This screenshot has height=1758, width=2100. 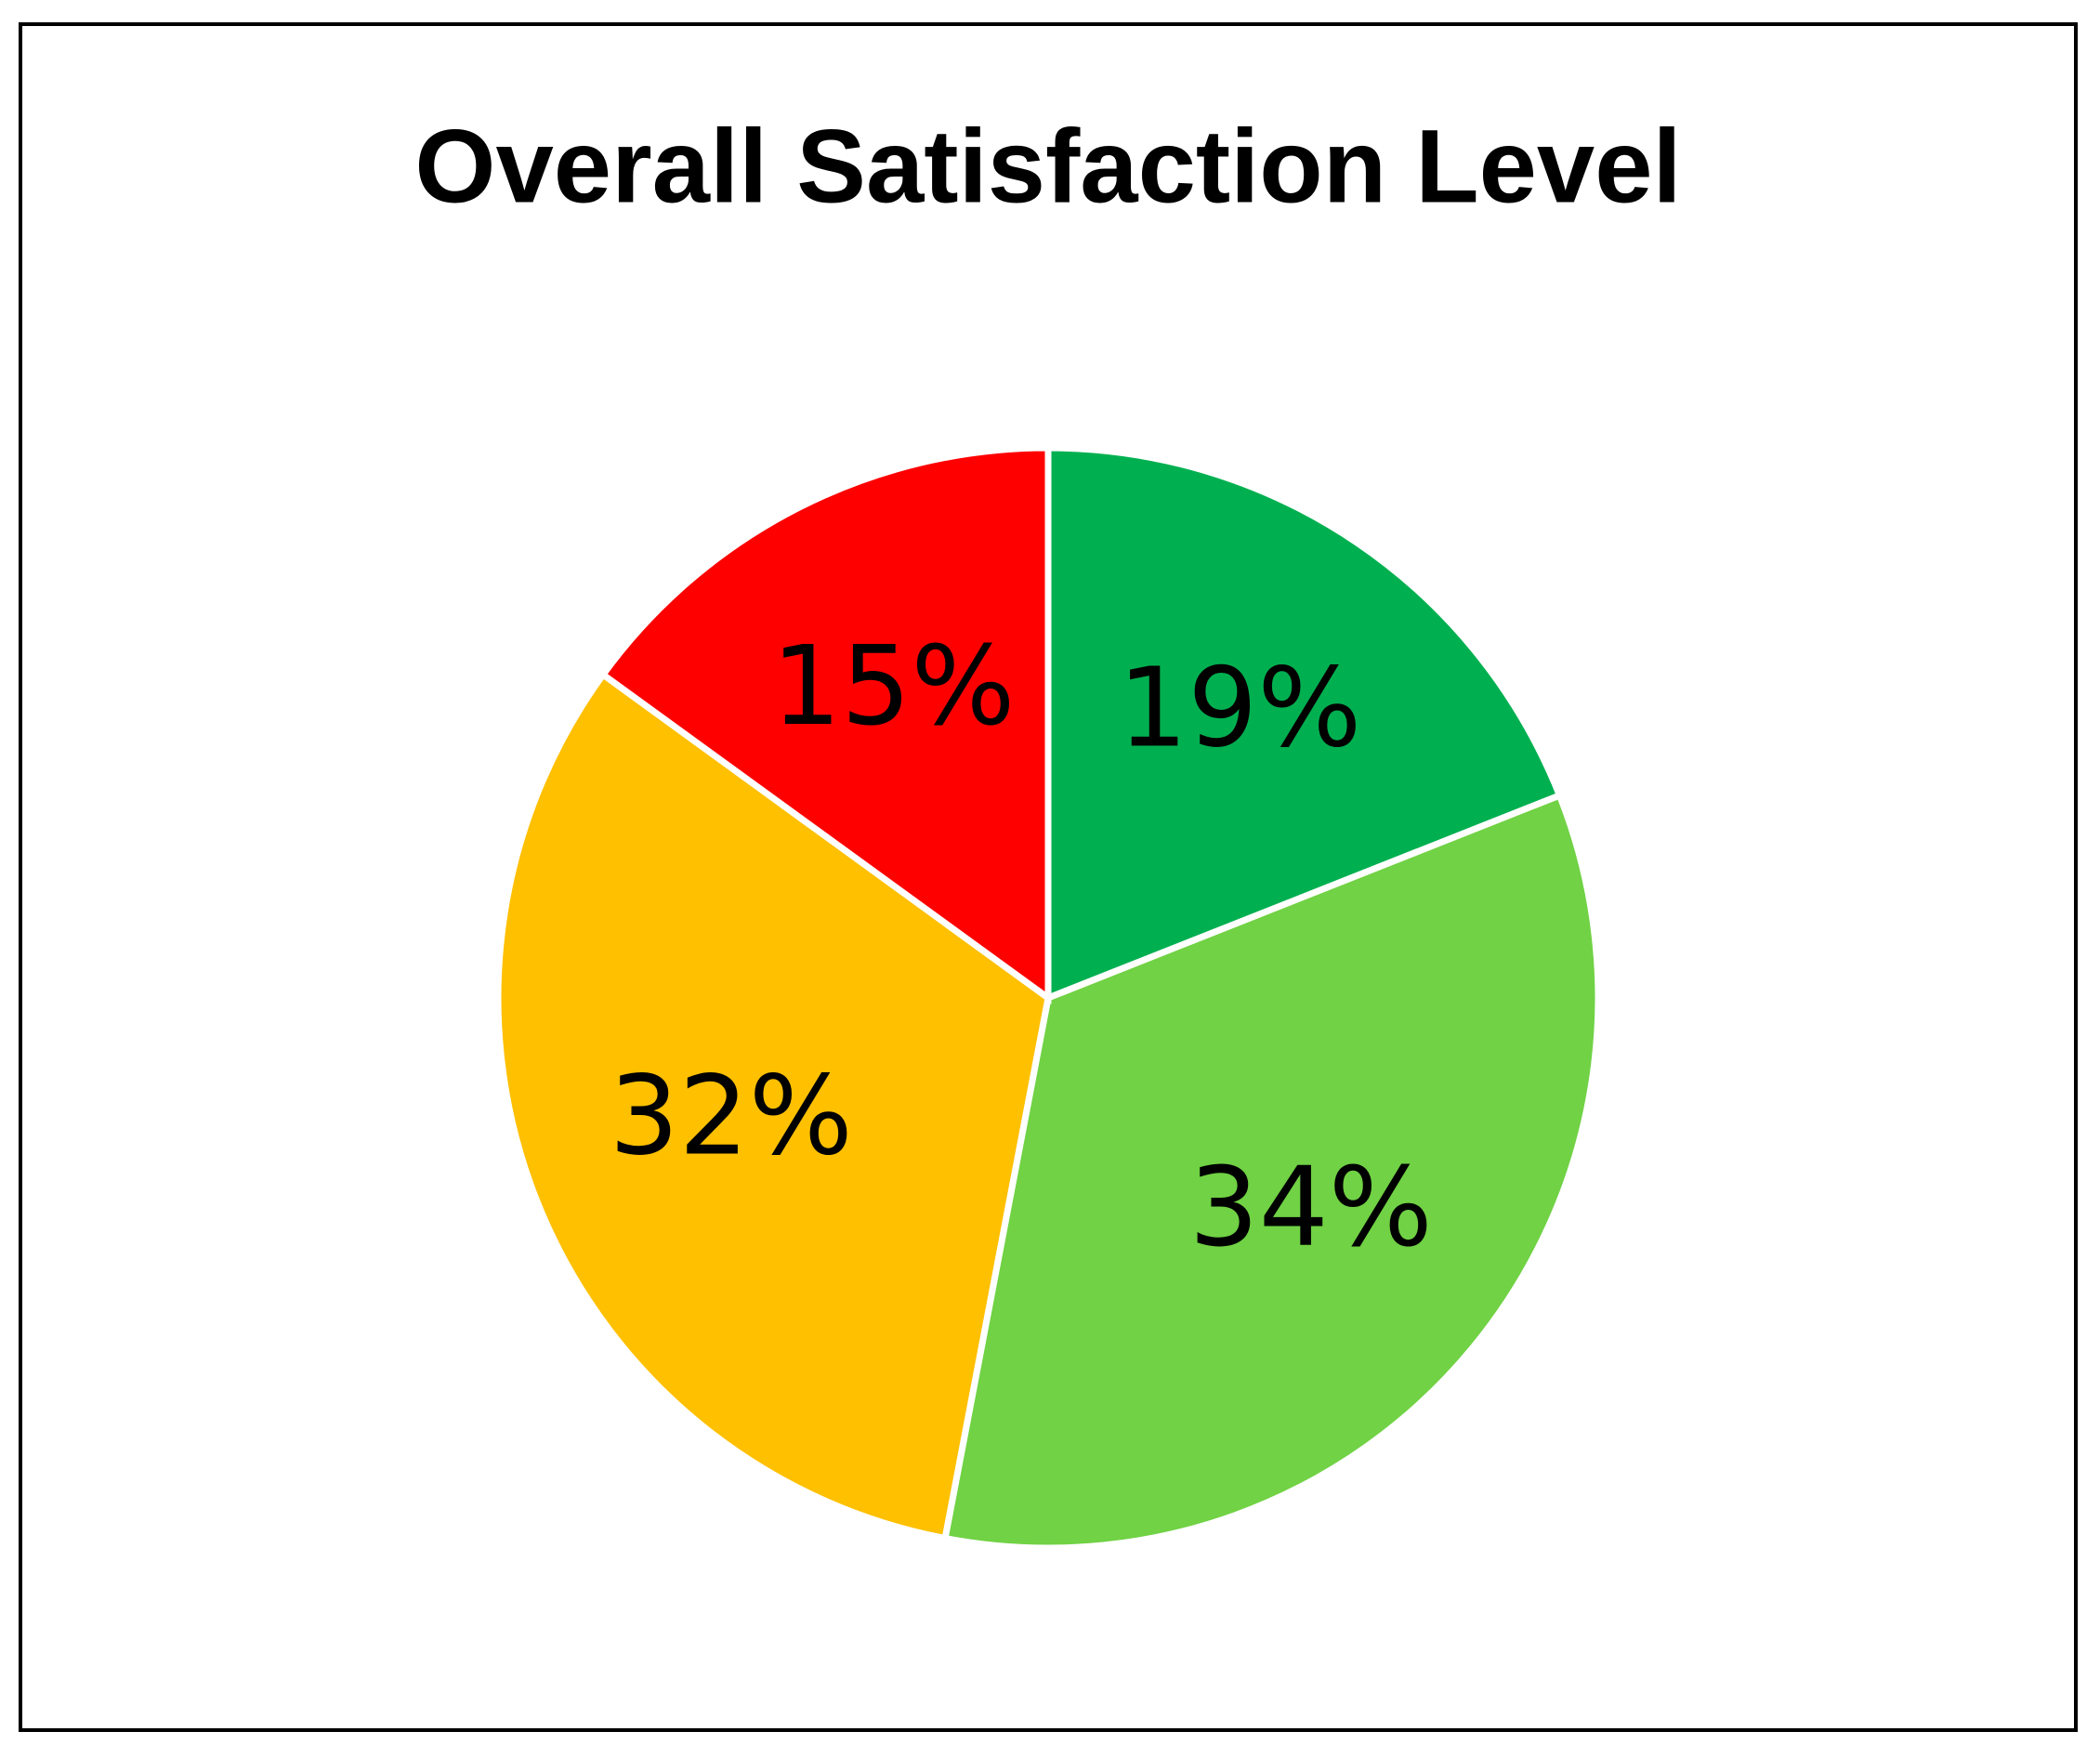 What do you see at coordinates (1047, 167) in the screenshot?
I see `chart-title: Overall Satisfaction Level` at bounding box center [1047, 167].